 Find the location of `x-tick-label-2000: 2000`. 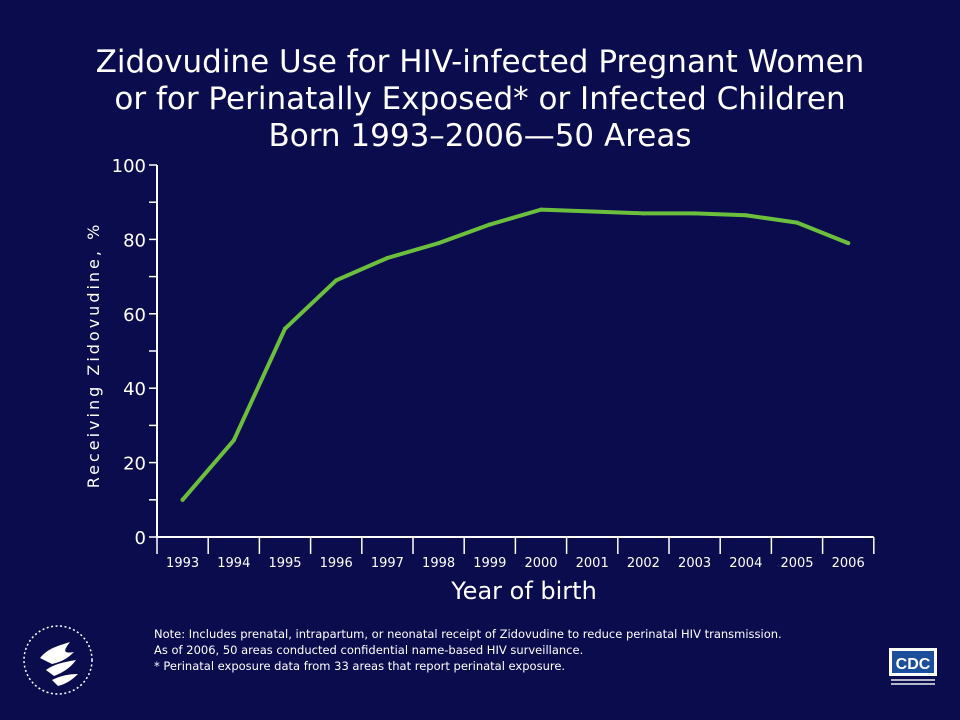

x-tick-label-2000: 2000 is located at coordinates (540, 563).